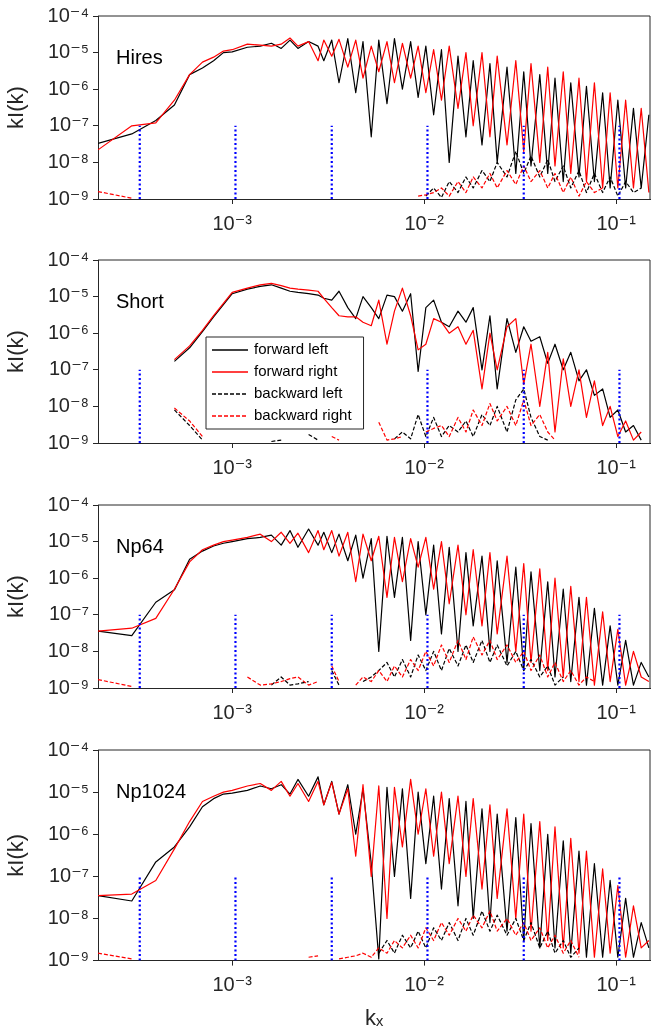 The height and width of the screenshot is (1034, 654). I want to click on annotation: Np64, so click(140, 545).